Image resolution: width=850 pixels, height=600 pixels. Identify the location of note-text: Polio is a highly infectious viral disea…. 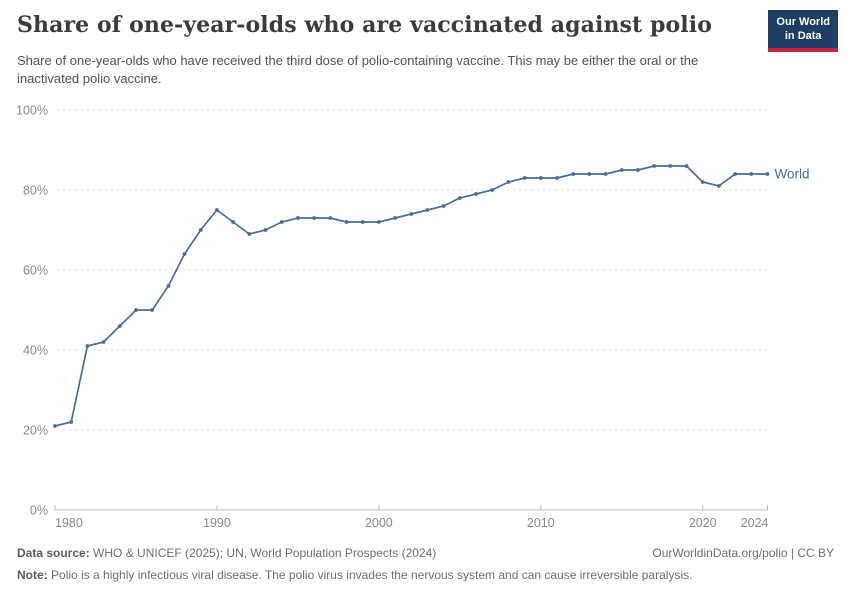
(372, 575).